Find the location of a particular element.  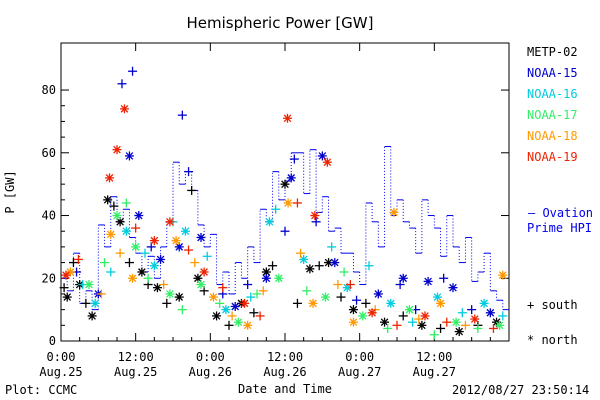

legend-noaa-15: NOAA-15 is located at coordinates (552, 73).